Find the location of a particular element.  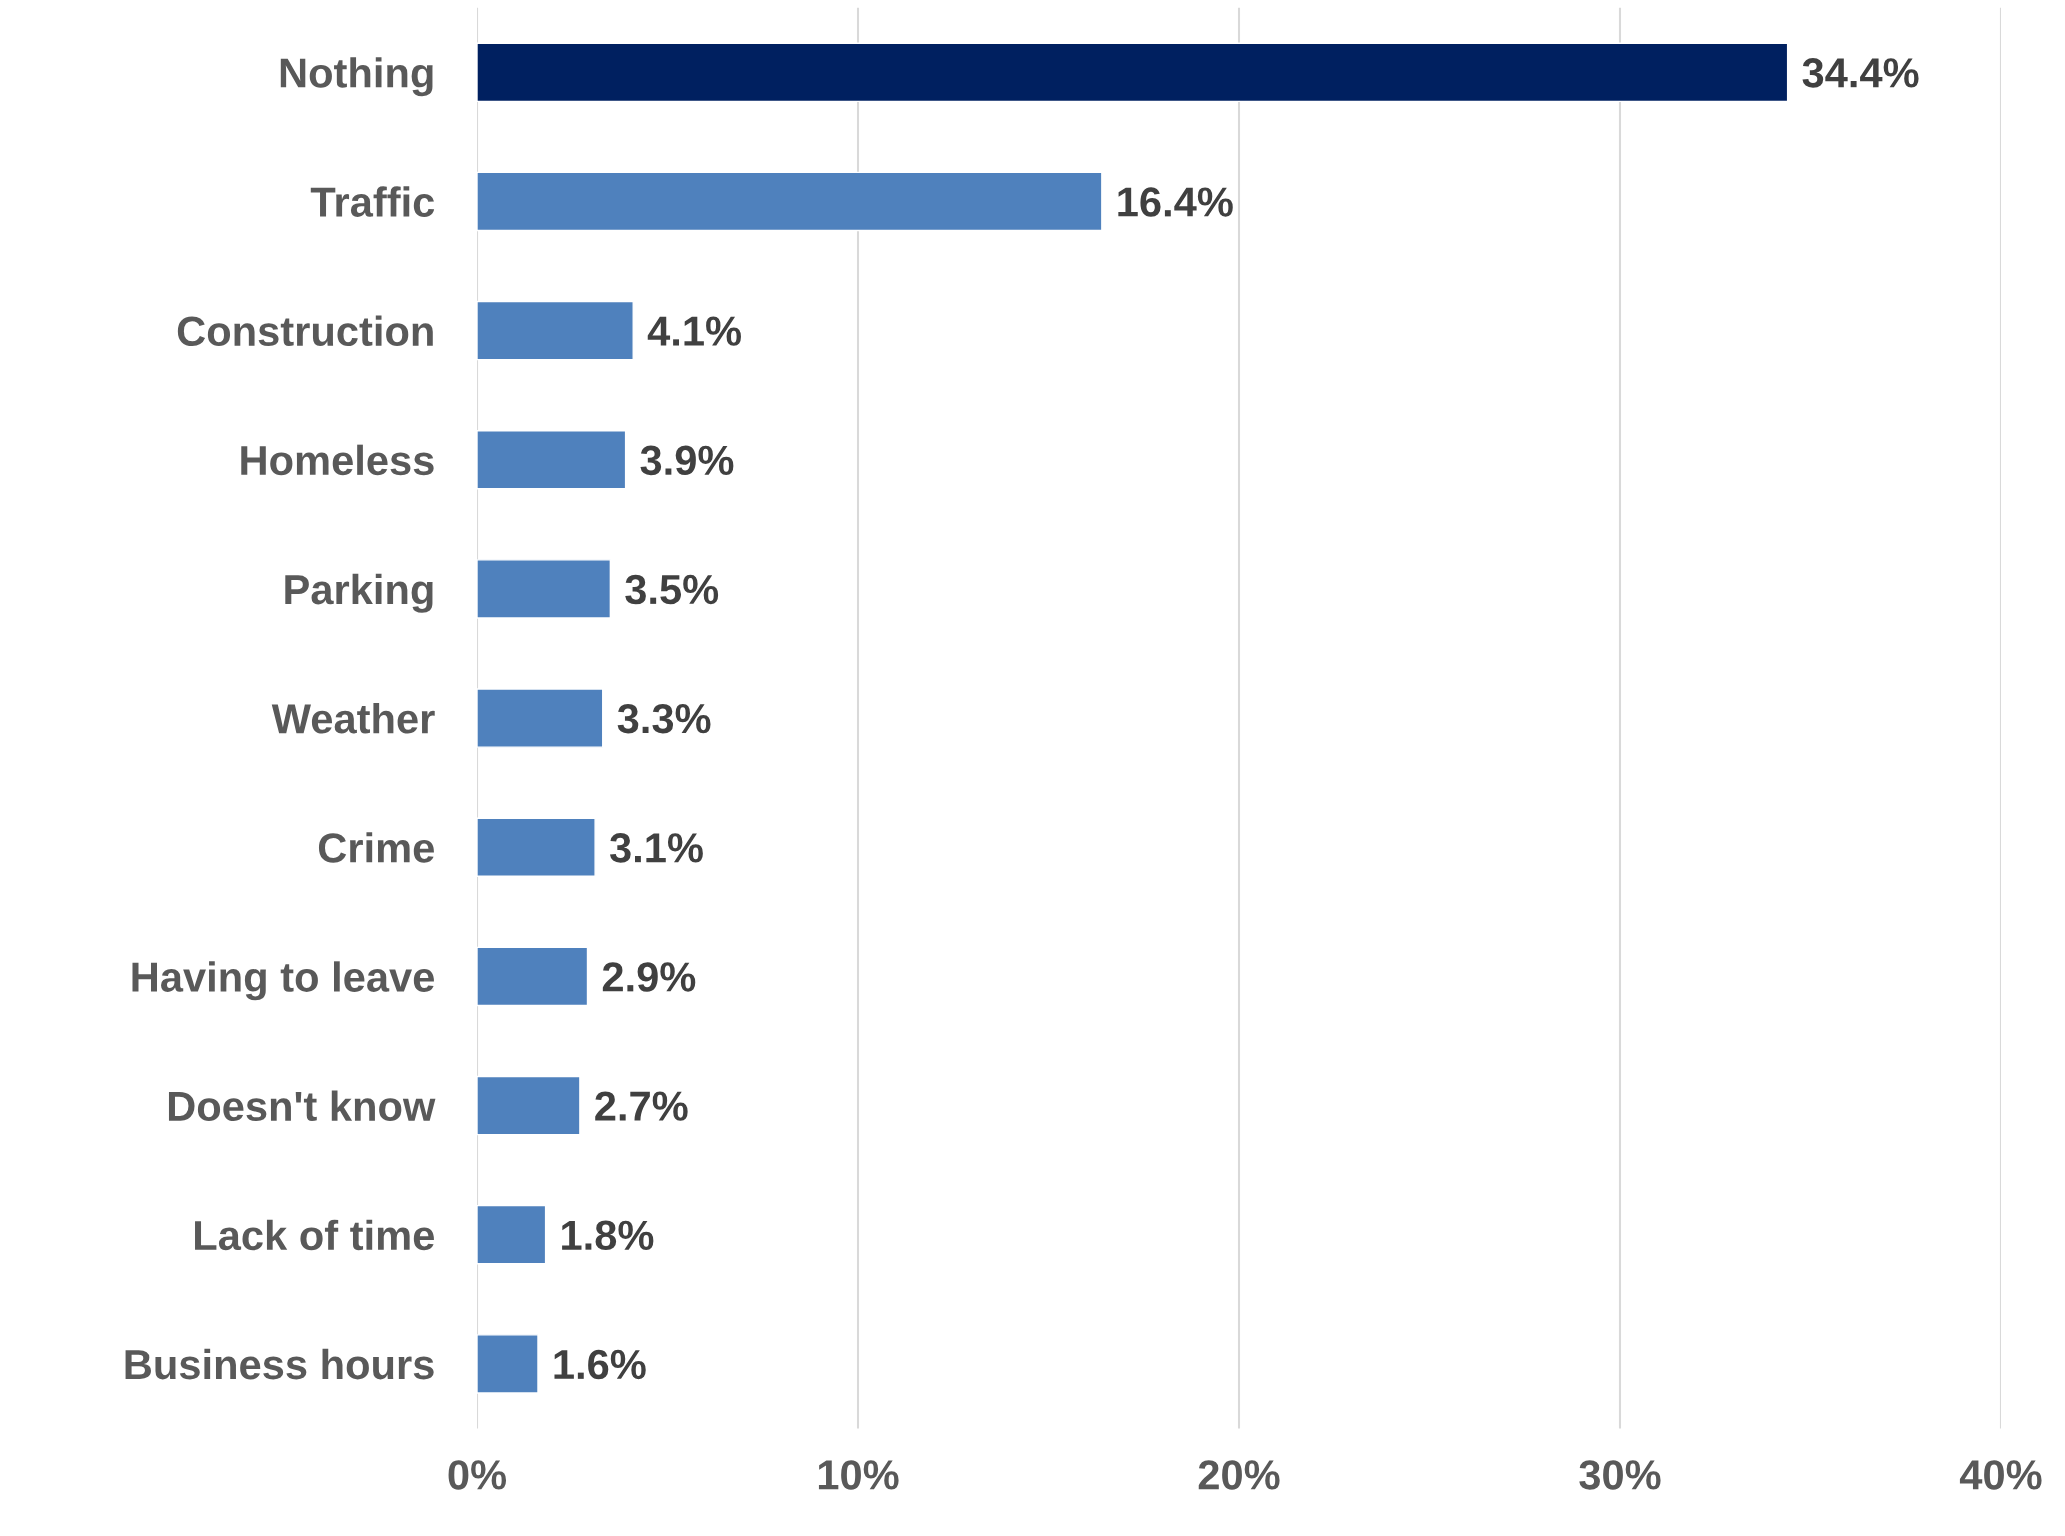

y-tick-label: Having to leave is located at coordinates (283, 981).